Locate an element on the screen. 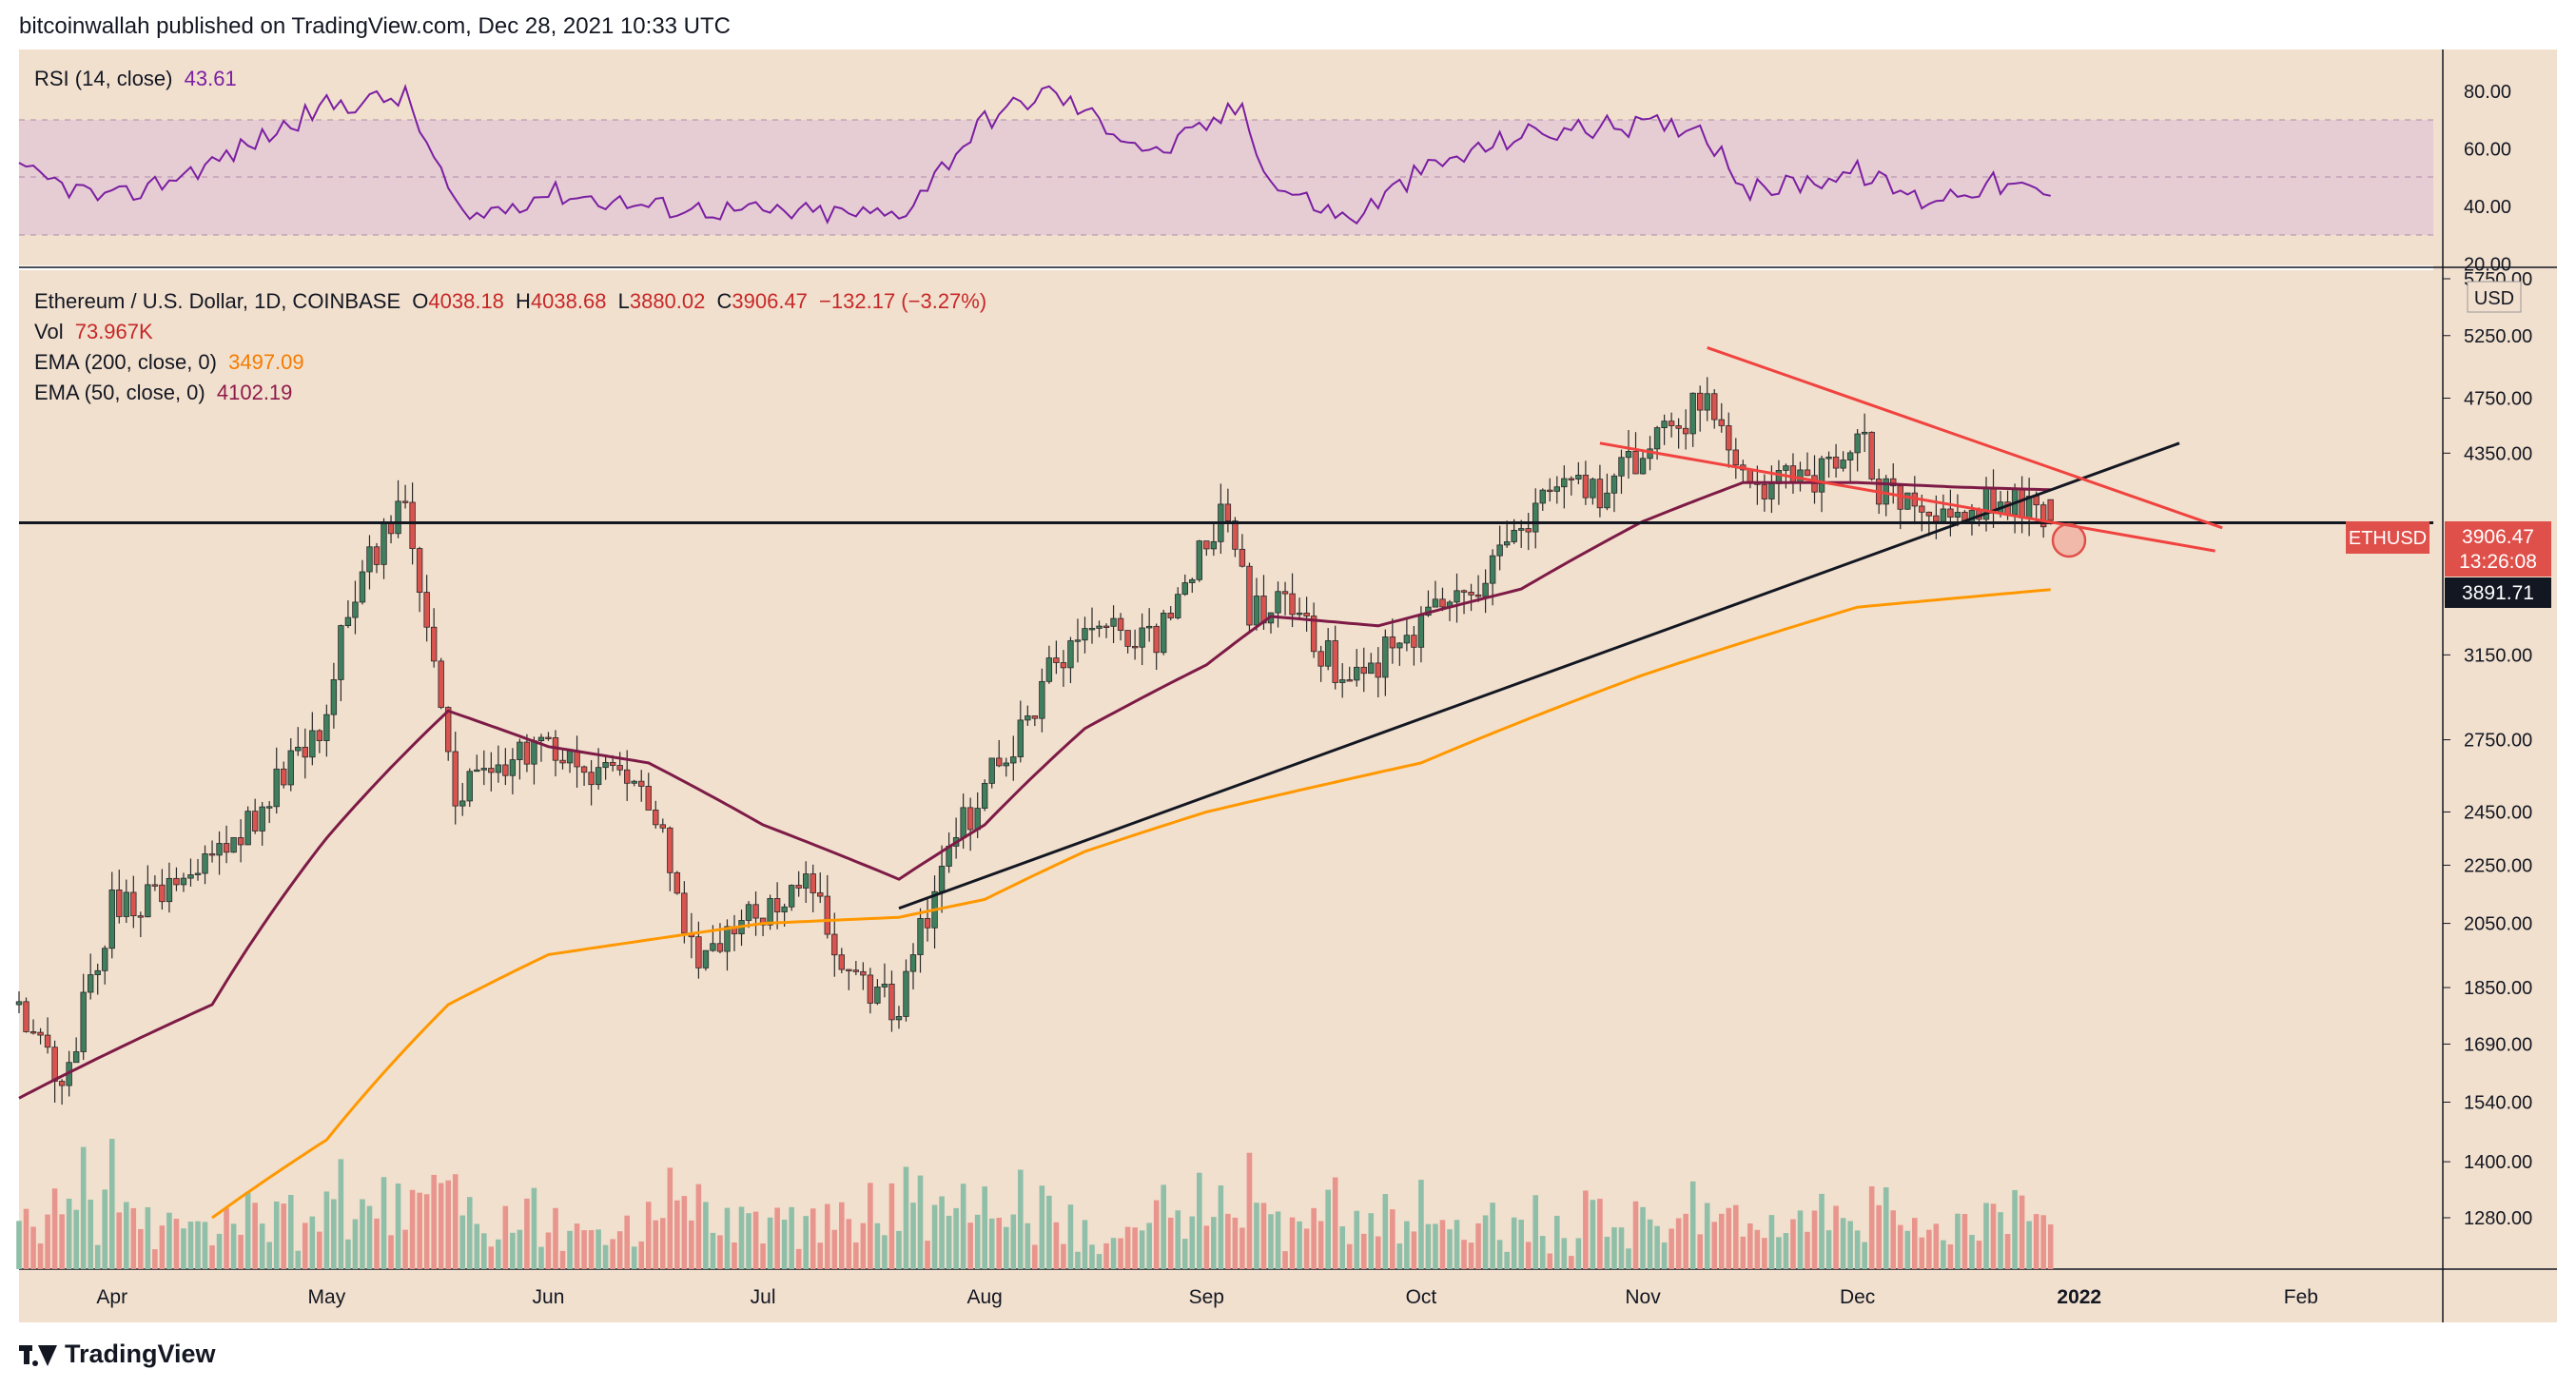 The width and height of the screenshot is (2576, 1389). volume-legend: Vol 73.967K is located at coordinates (97, 332).